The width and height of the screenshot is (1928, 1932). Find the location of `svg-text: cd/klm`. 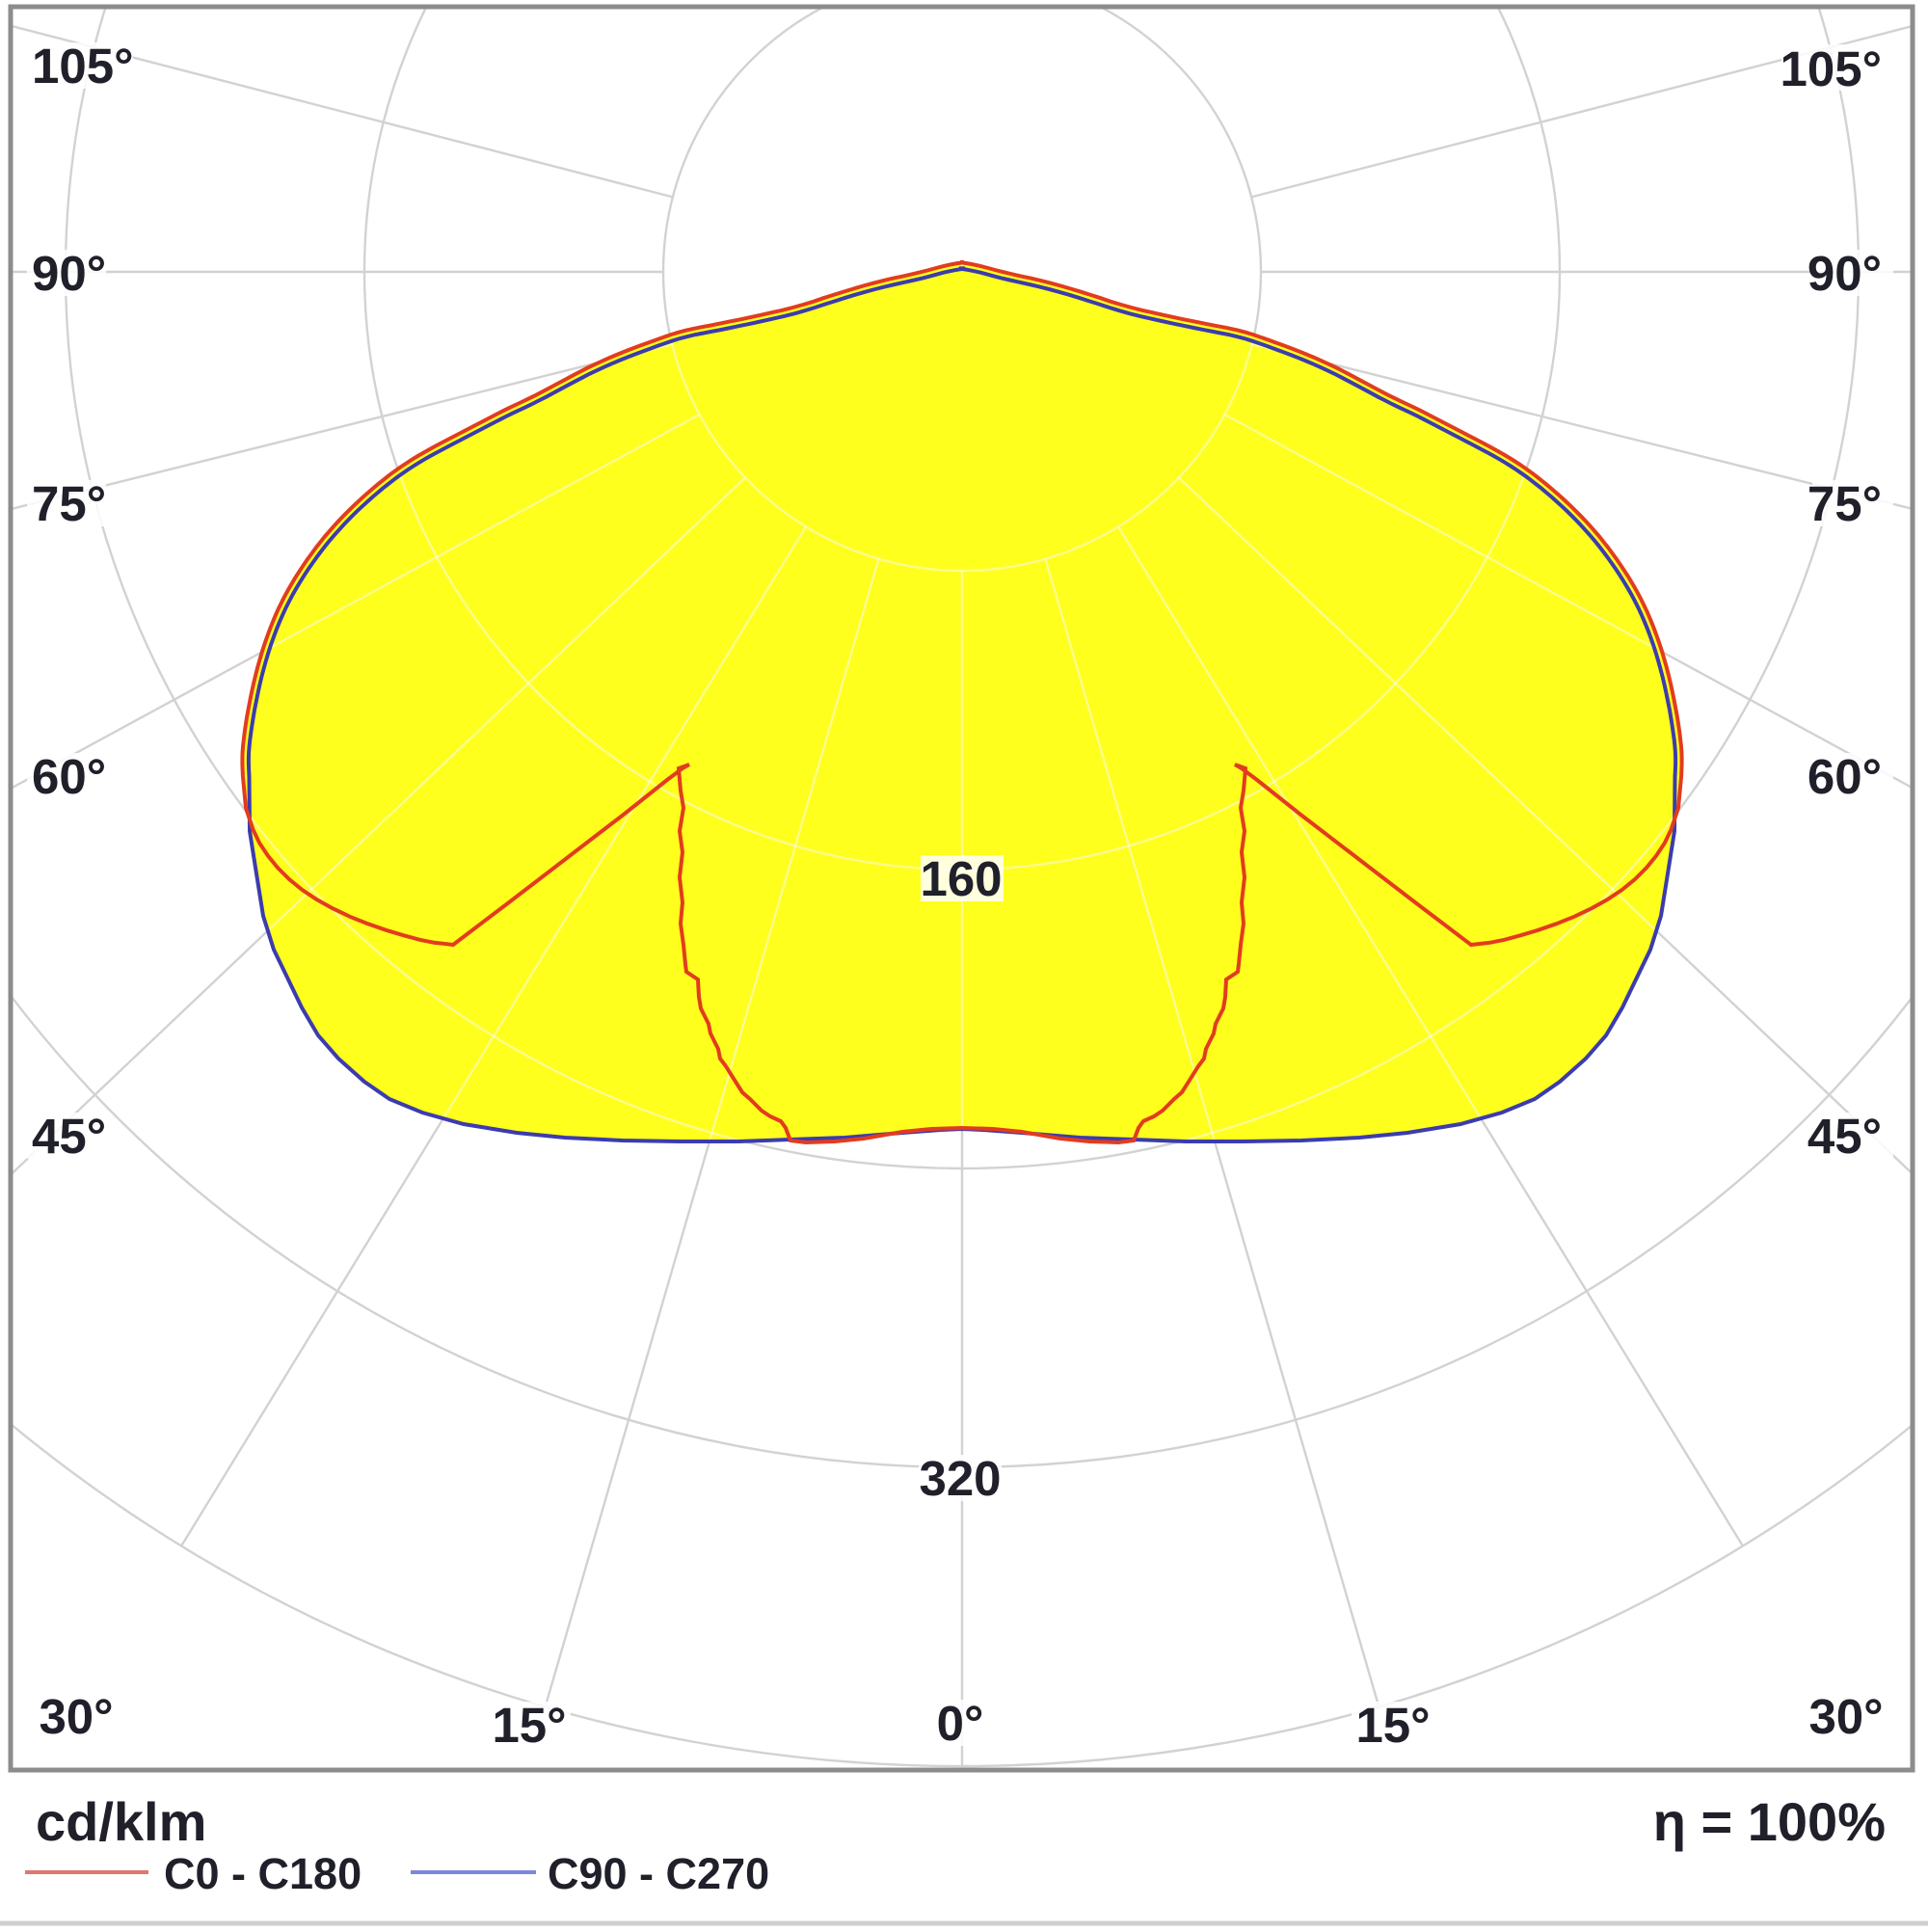

svg-text: cd/klm is located at coordinates (121, 1822).